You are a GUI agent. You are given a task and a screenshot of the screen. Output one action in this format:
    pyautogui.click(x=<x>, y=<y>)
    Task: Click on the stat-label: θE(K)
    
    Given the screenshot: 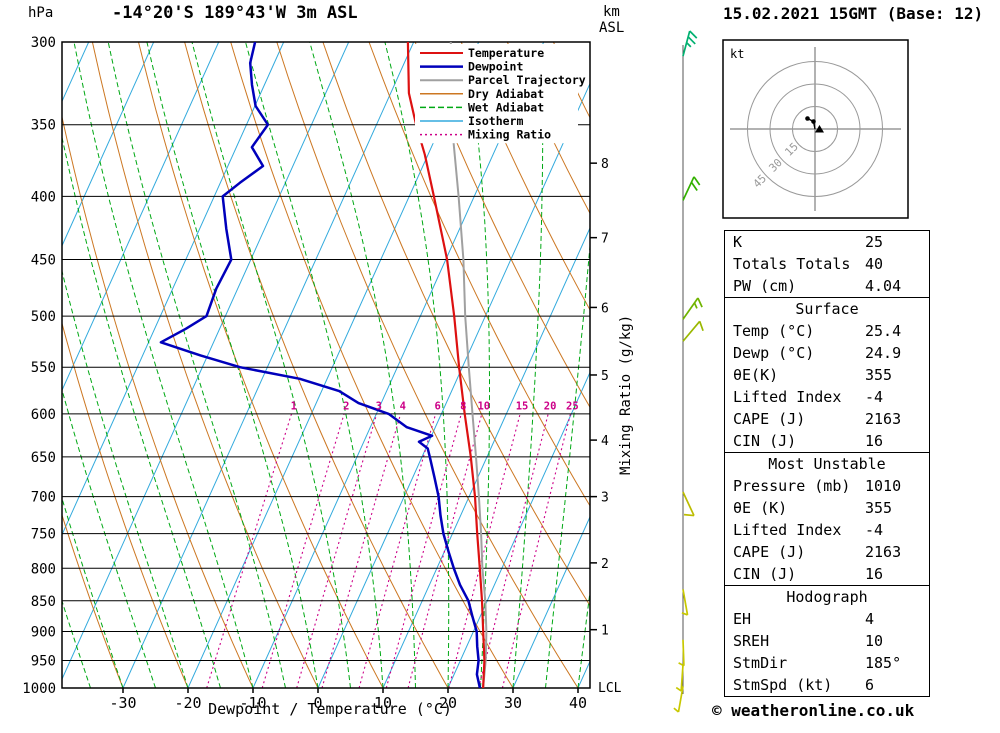 What is the action you would take?
    pyautogui.click(x=756, y=375)
    